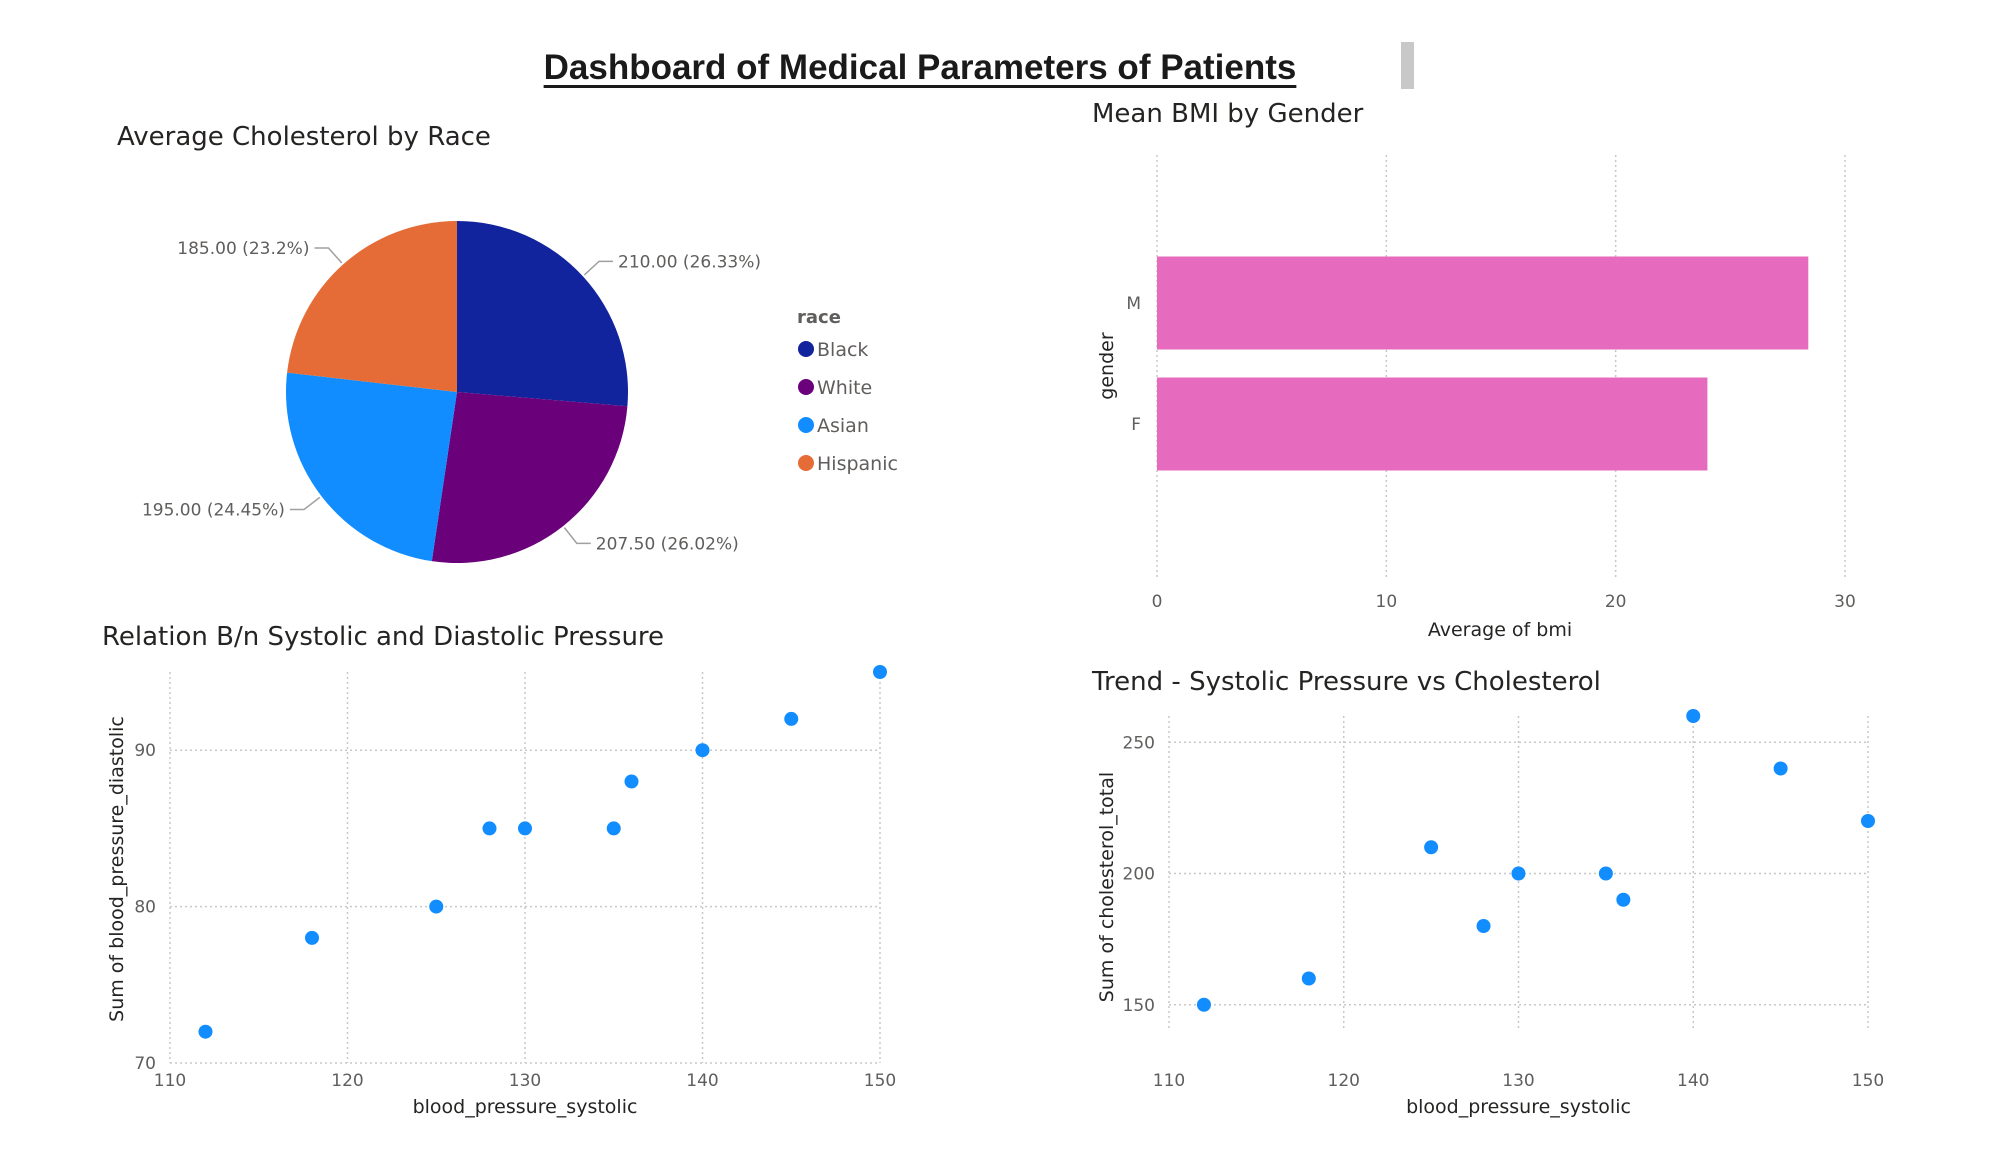  Describe the element at coordinates (1518, 1081) in the screenshot. I see `scatter2-x-tick-label: 130` at that location.